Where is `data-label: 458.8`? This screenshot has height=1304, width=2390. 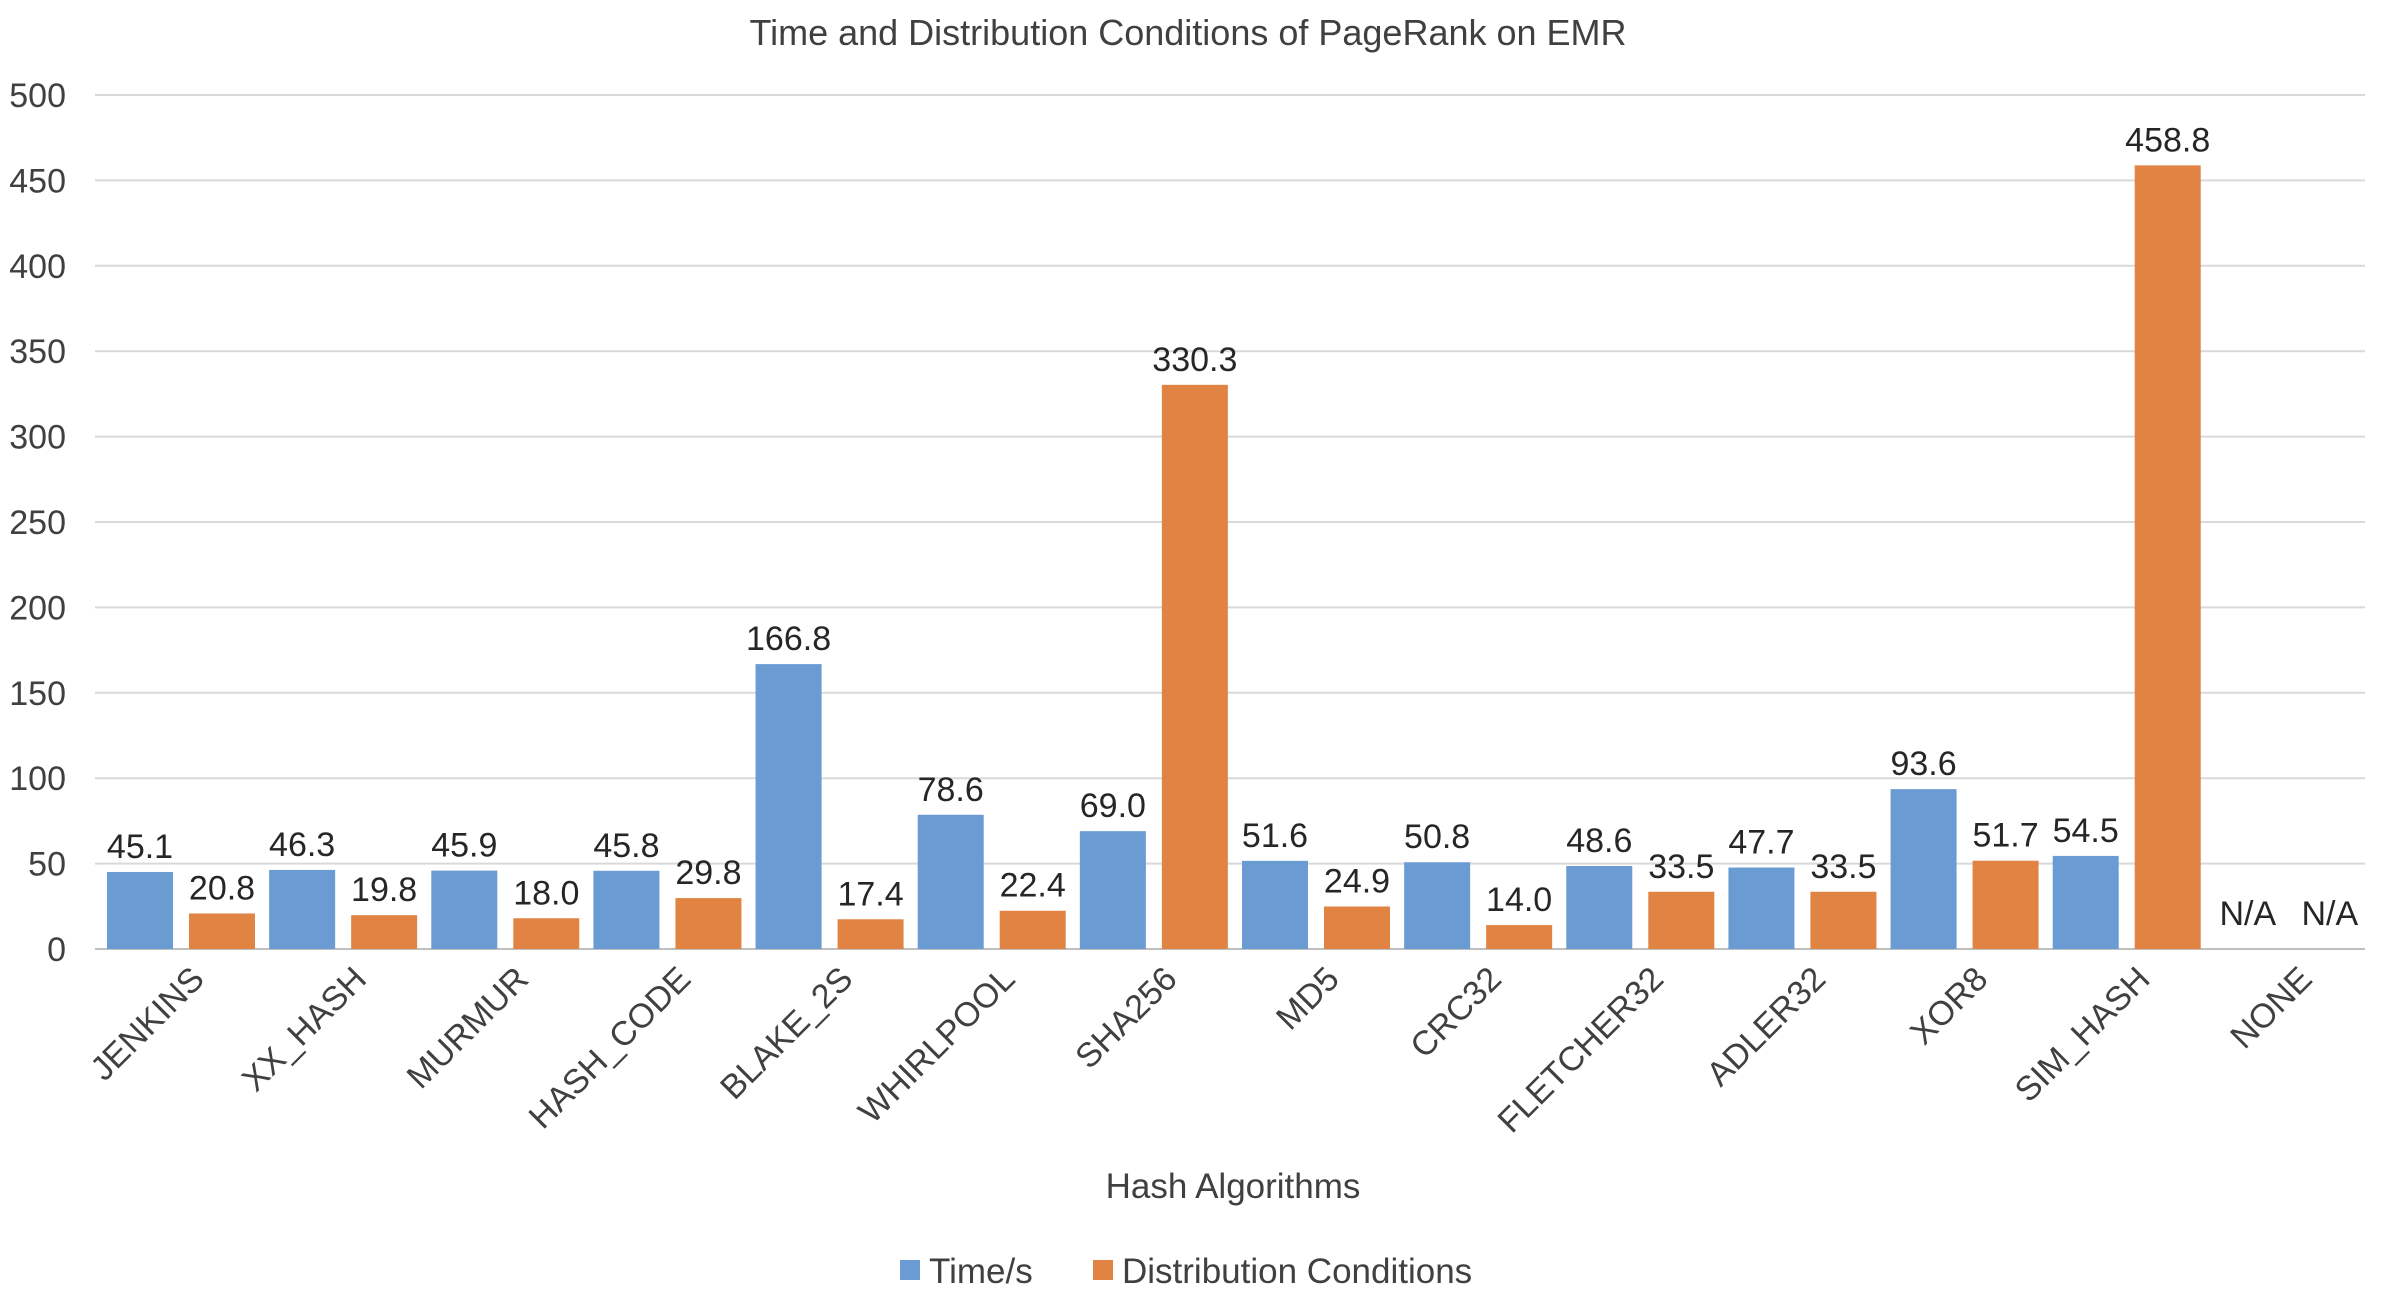
data-label: 458.8 is located at coordinates (2167, 140).